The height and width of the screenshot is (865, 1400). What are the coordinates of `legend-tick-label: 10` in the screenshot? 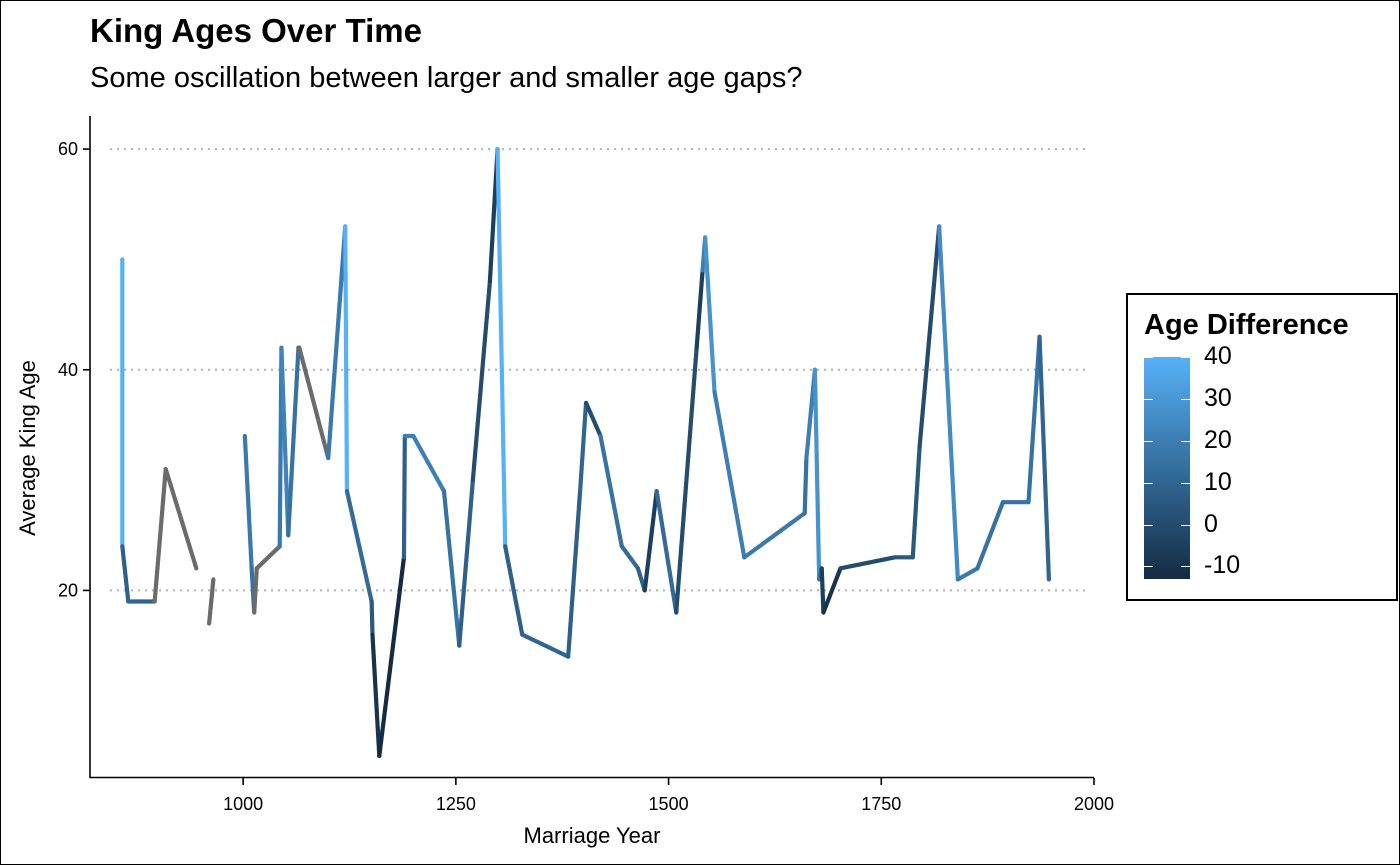 It's located at (1218, 481).